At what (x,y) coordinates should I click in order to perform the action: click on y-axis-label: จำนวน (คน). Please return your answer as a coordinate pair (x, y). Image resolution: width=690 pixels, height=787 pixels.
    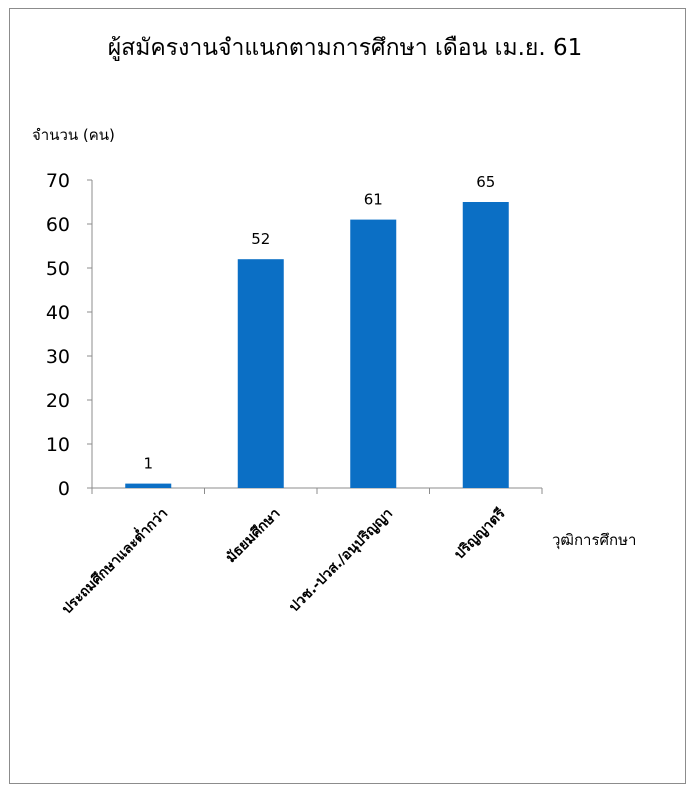
    Looking at the image, I should click on (73, 135).